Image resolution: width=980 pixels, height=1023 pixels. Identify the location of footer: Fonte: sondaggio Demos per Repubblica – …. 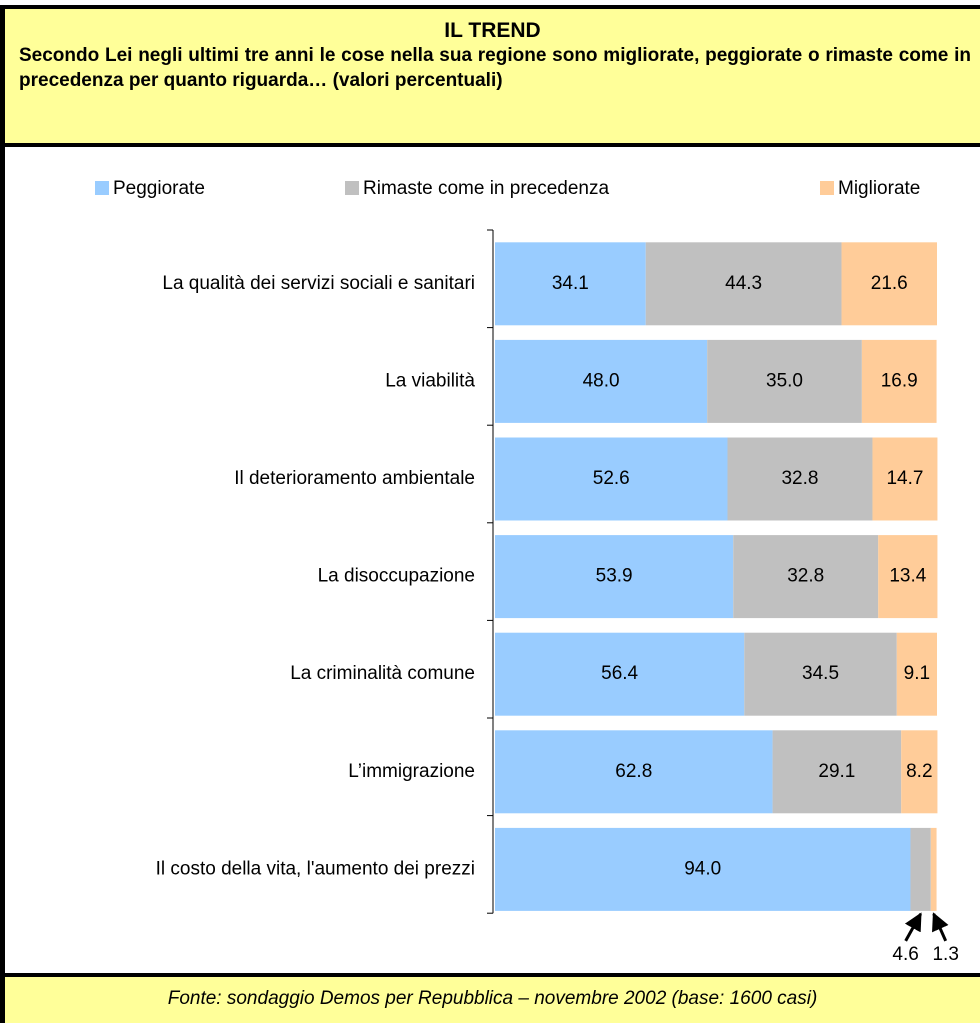
(490, 998).